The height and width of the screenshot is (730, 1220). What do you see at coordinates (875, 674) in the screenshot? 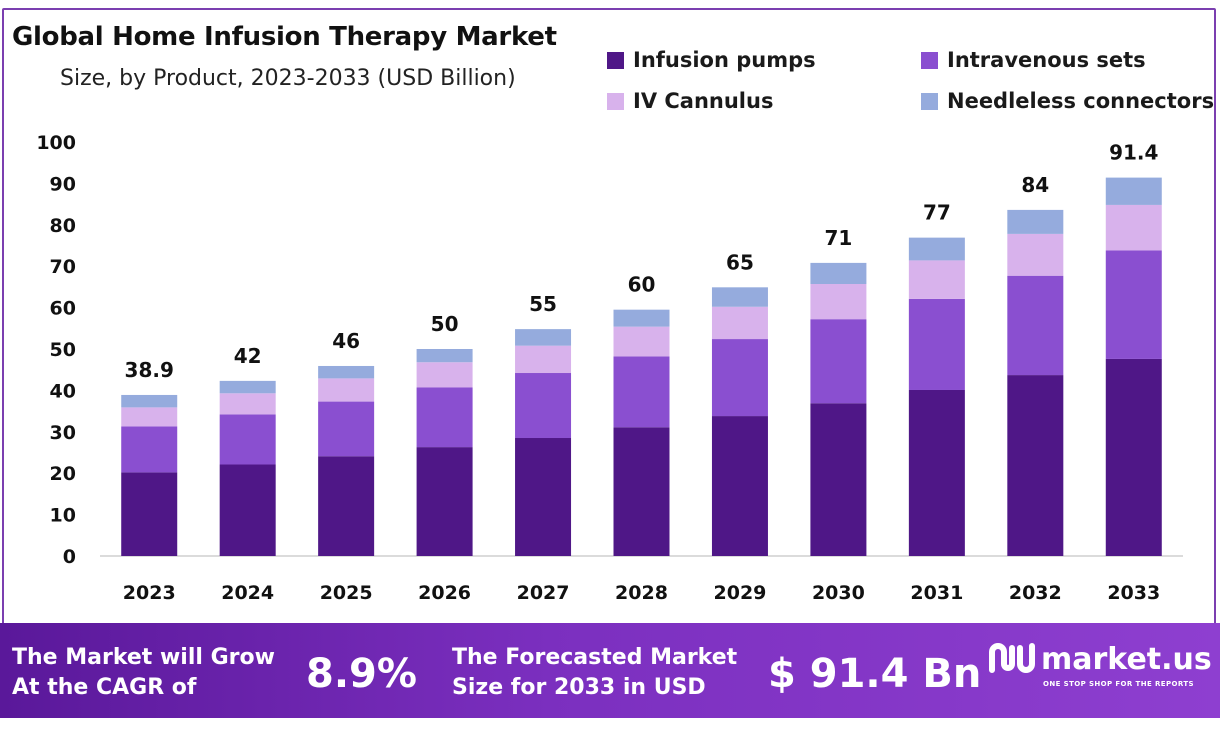
I see `forecast-value: $ 91.4 Bn` at bounding box center [875, 674].